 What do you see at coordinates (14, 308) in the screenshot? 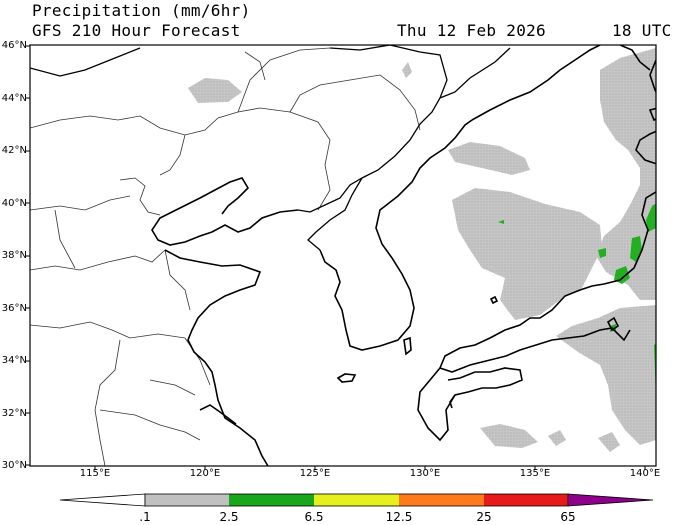
I see `lat-label: 36°N` at bounding box center [14, 308].